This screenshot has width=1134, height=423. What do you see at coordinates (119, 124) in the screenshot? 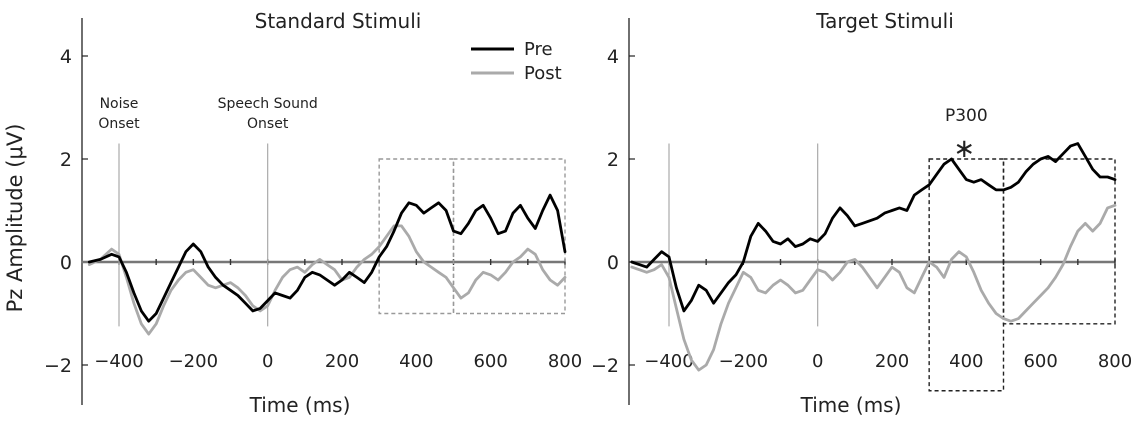
I see `annotation-noise-onset: Onset` at bounding box center [119, 124].